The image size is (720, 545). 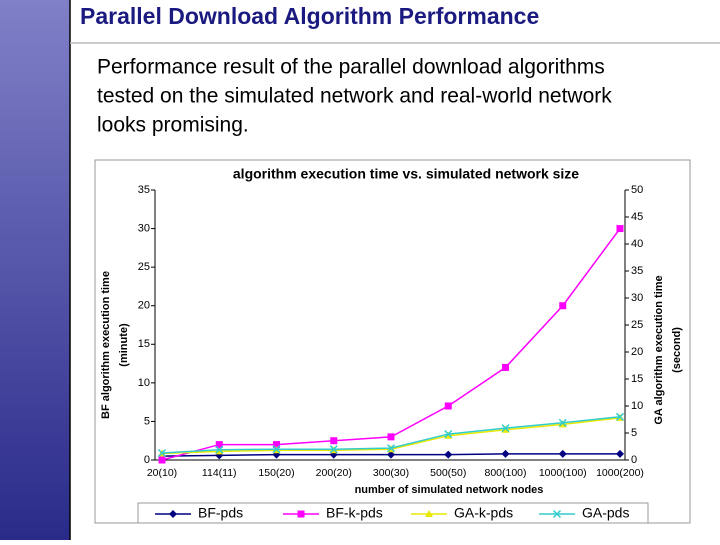 What do you see at coordinates (144, 190) in the screenshot?
I see `y-tick-label: 35` at bounding box center [144, 190].